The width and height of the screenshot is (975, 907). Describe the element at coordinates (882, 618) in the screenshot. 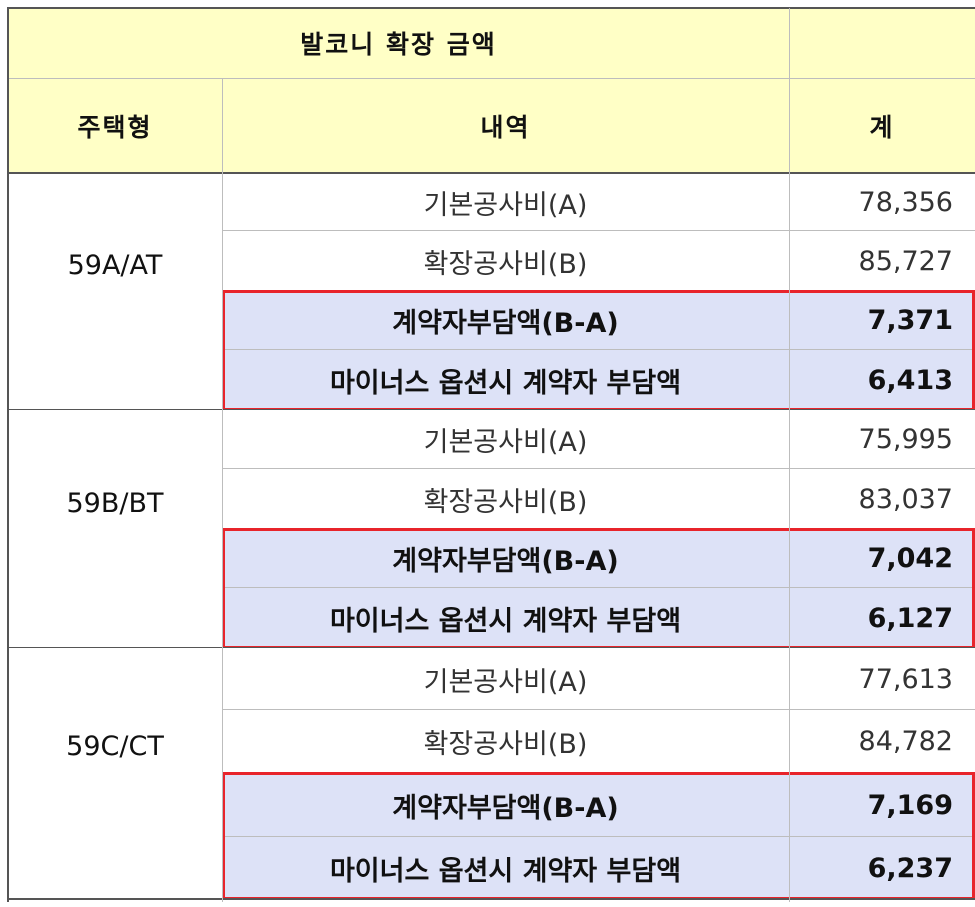

I see `row-total-value: 6,127` at that location.